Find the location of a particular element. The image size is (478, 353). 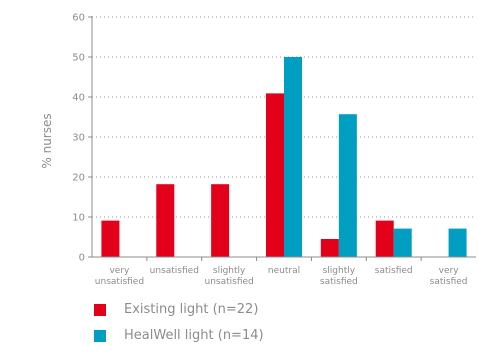

x-category-label: very satisfied is located at coordinates (449, 276).